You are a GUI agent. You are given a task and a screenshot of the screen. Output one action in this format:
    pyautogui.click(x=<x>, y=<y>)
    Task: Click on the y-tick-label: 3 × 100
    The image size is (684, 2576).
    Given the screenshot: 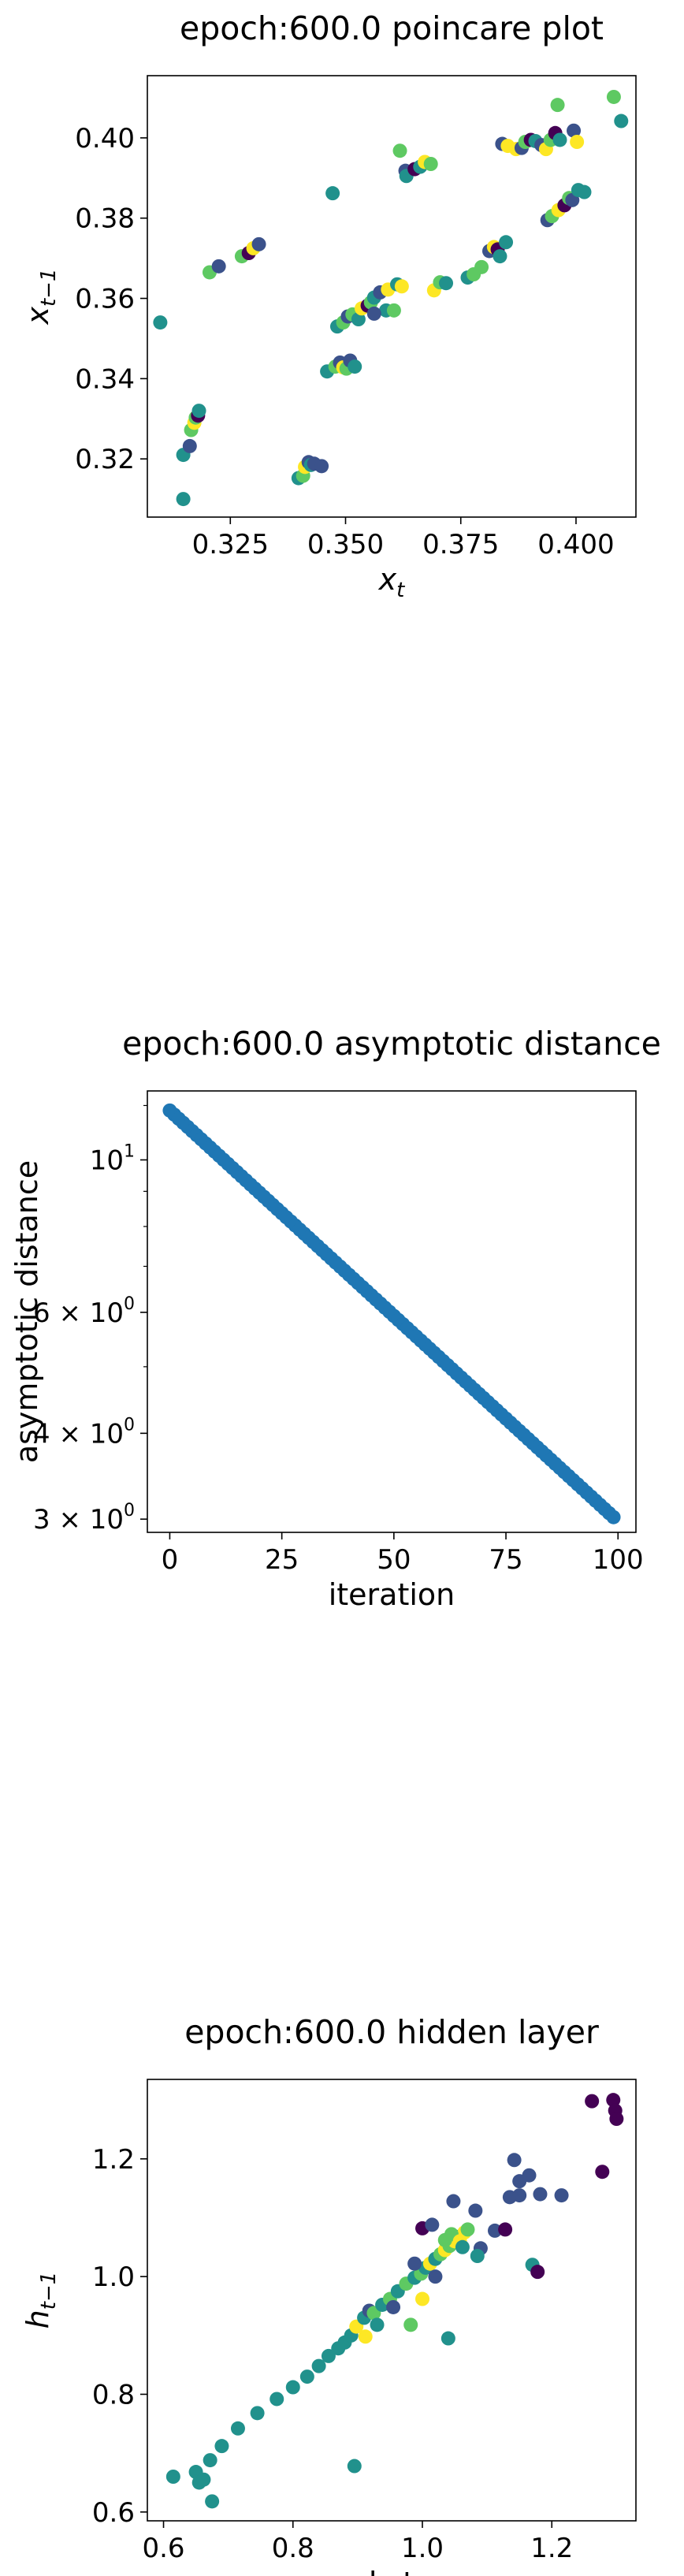 What is the action you would take?
    pyautogui.click(x=84, y=1518)
    